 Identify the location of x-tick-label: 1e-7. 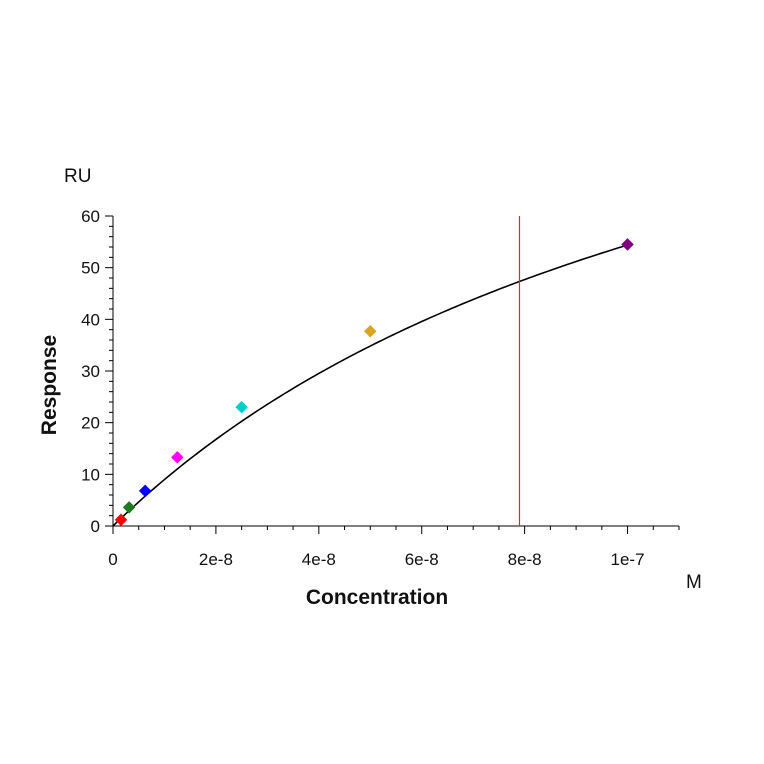
(628, 559).